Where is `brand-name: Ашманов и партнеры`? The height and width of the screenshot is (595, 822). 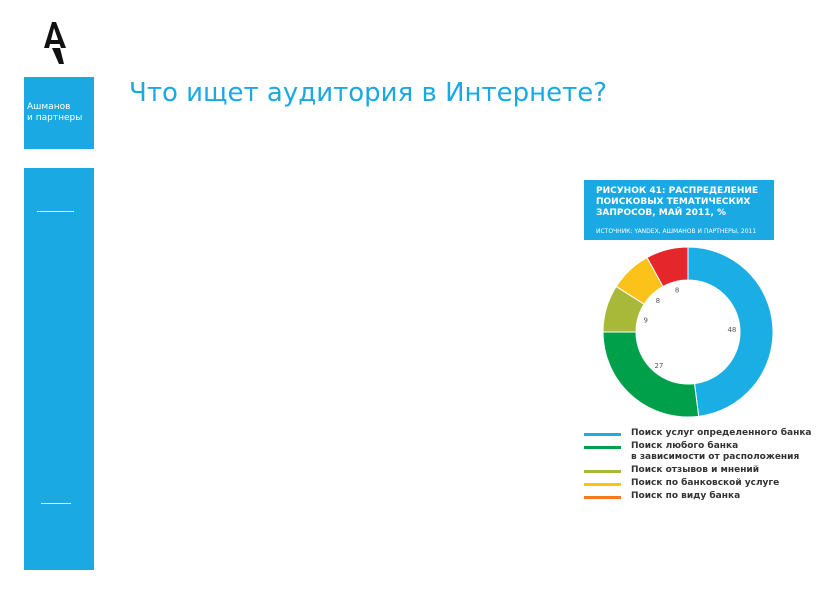 brand-name: Ашманов и партнеры is located at coordinates (54, 113).